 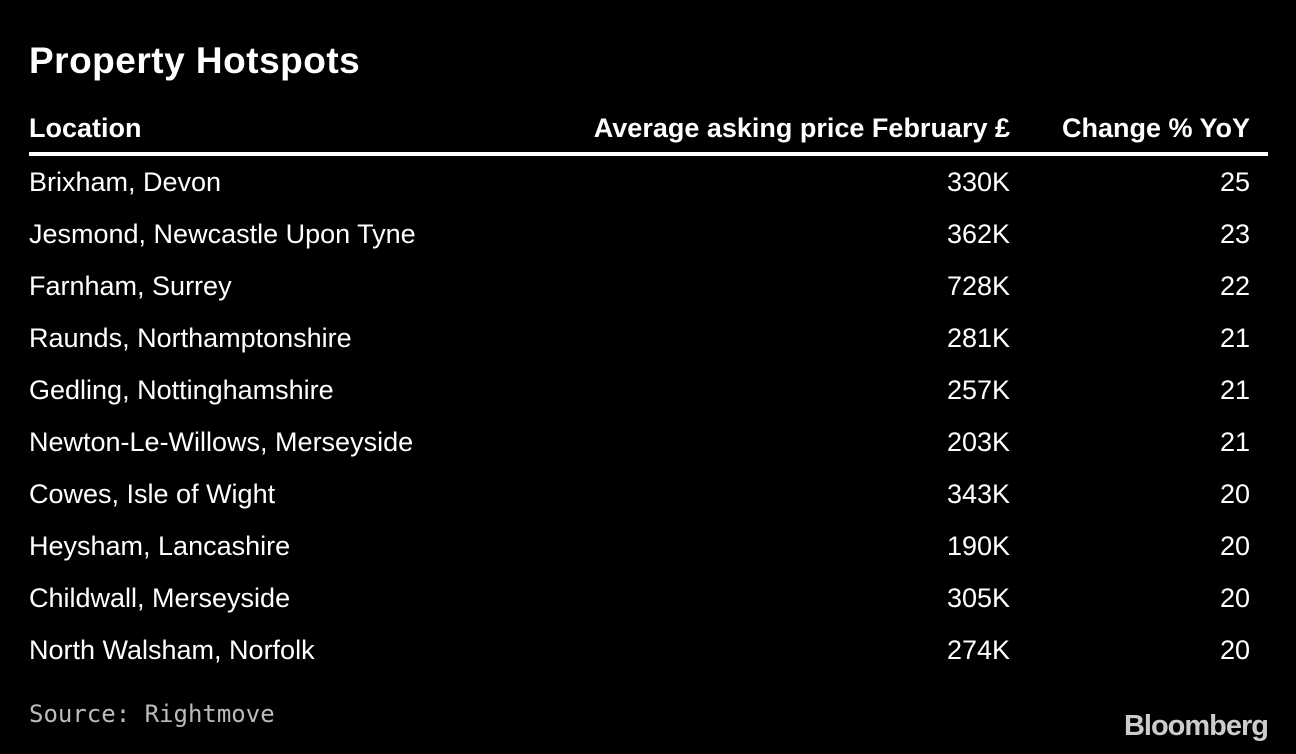 What do you see at coordinates (978, 233) in the screenshot?
I see `table-cell: 362K` at bounding box center [978, 233].